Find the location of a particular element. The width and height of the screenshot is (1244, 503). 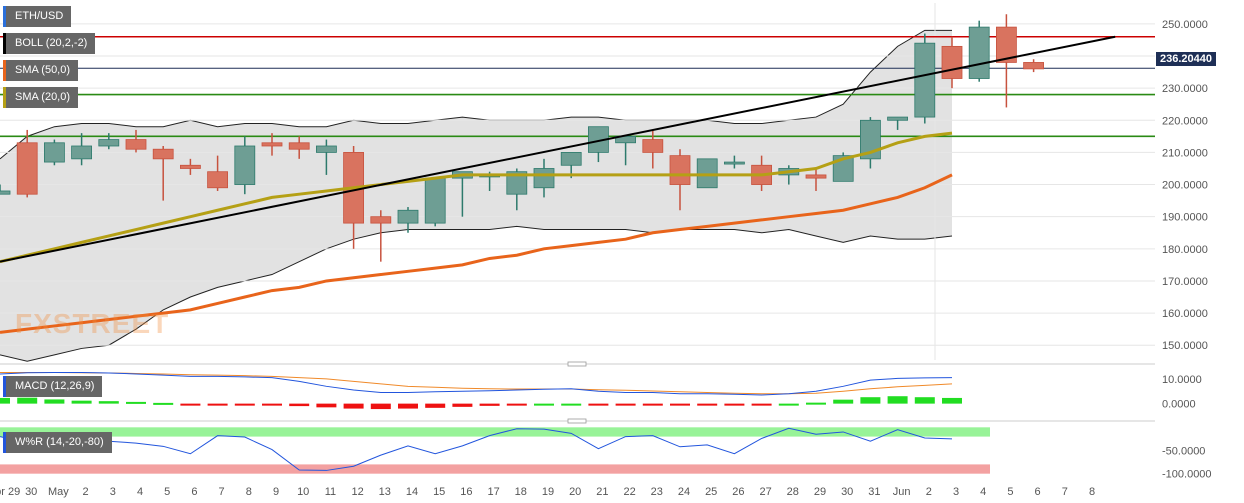

date-tick-label: 4 is located at coordinates (983, 492).